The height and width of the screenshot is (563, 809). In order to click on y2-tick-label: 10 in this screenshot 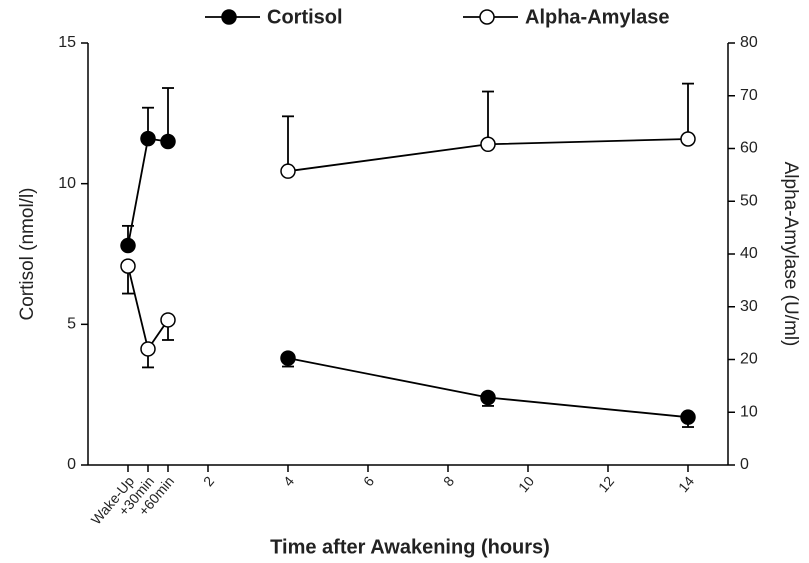, I will do `click(749, 411)`.